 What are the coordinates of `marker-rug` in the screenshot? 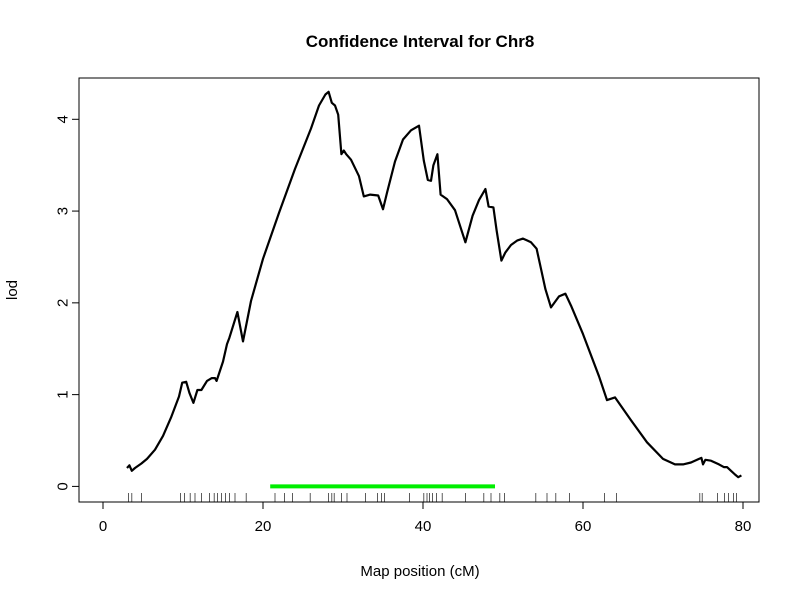 It's located at (432, 497).